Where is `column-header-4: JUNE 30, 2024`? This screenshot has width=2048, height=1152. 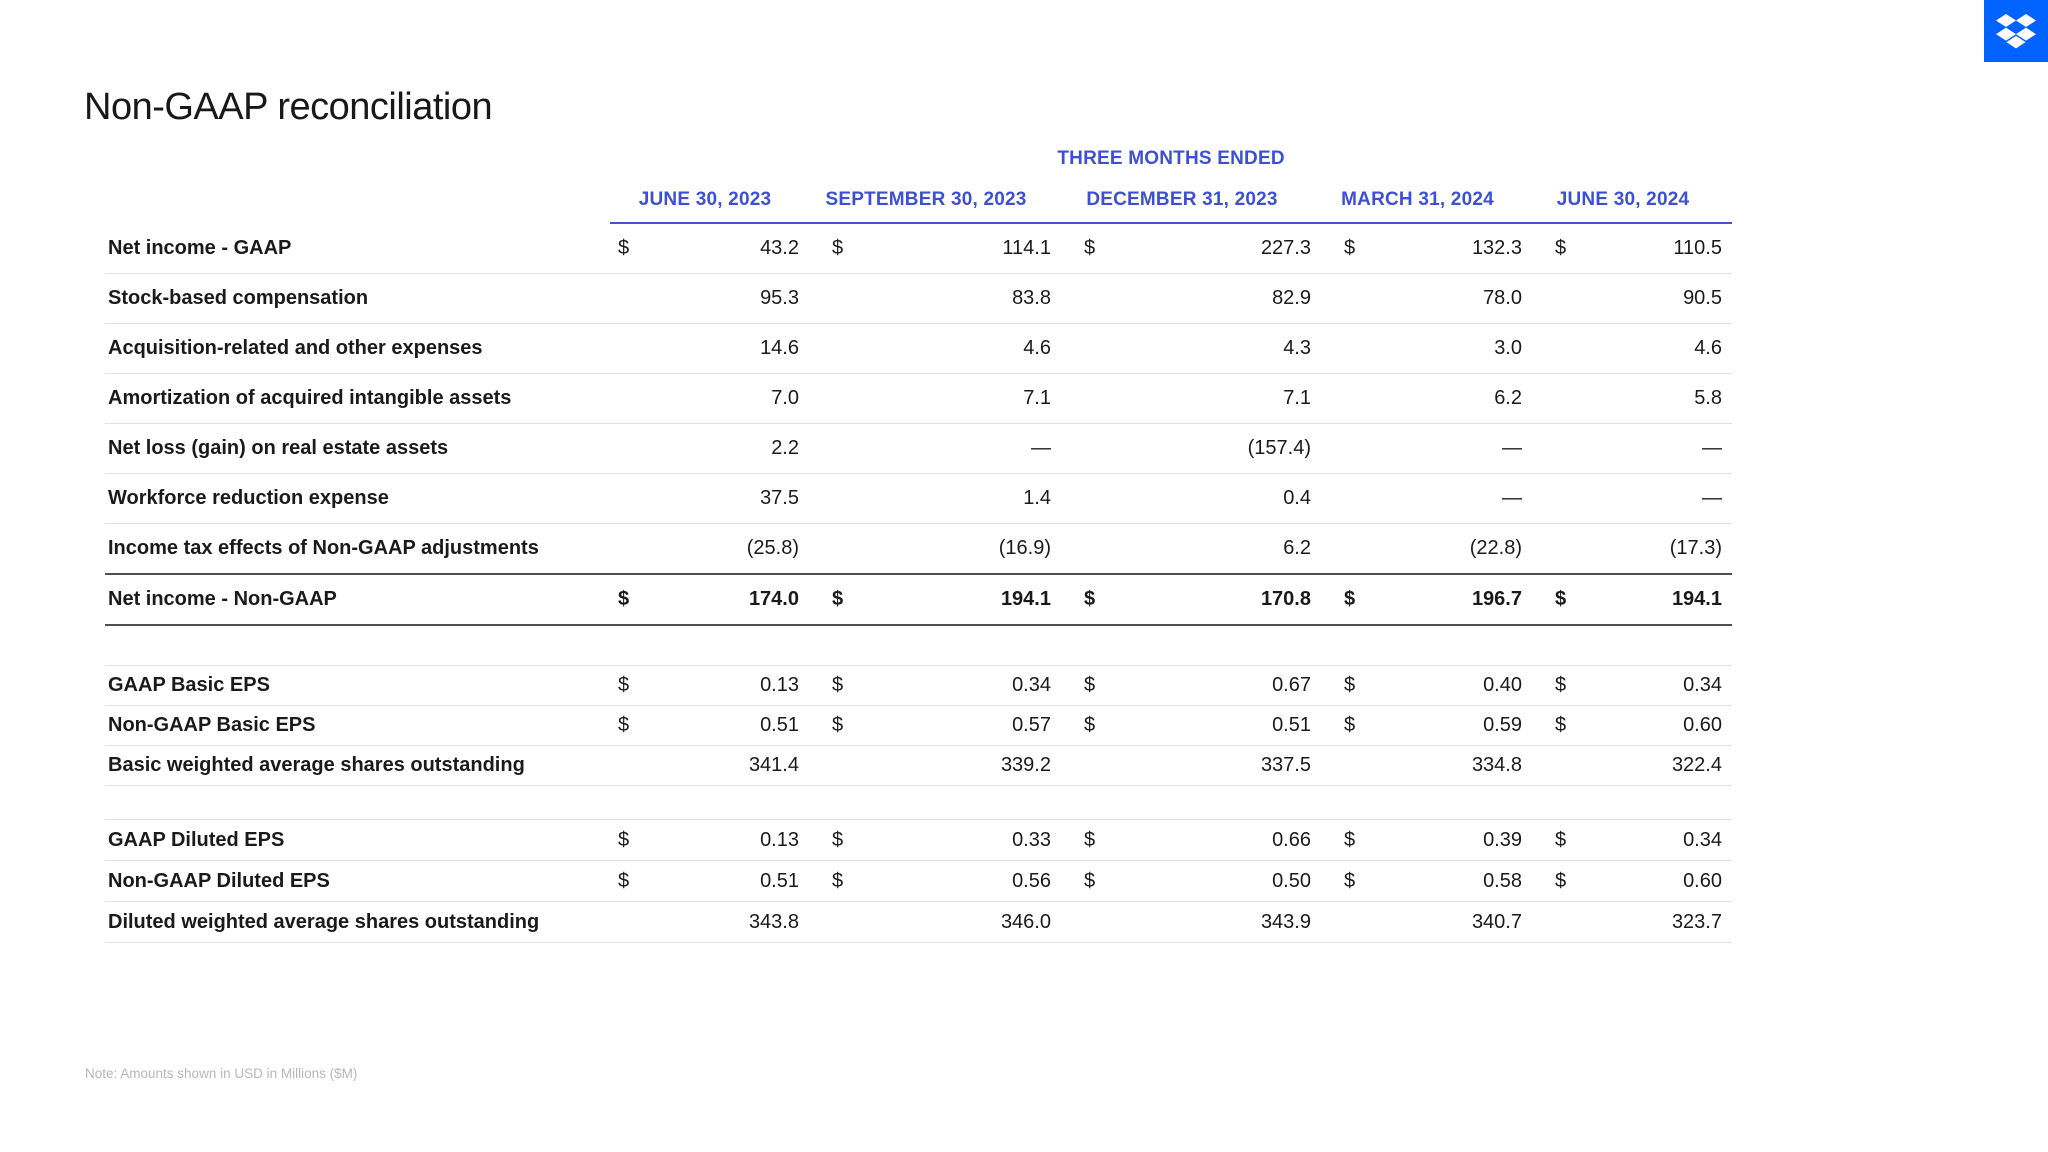 column-header-4: JUNE 30, 2024 is located at coordinates (1623, 201).